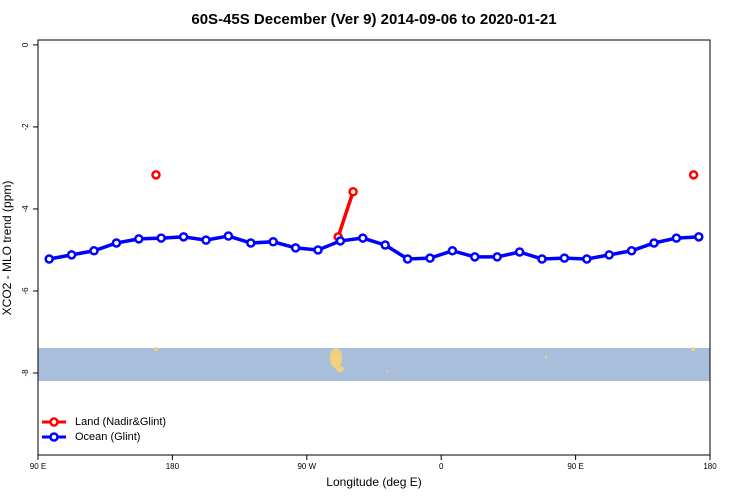 Image resolution: width=750 pixels, height=500 pixels. What do you see at coordinates (25, 291) in the screenshot?
I see `y-tick-label: -6` at bounding box center [25, 291].